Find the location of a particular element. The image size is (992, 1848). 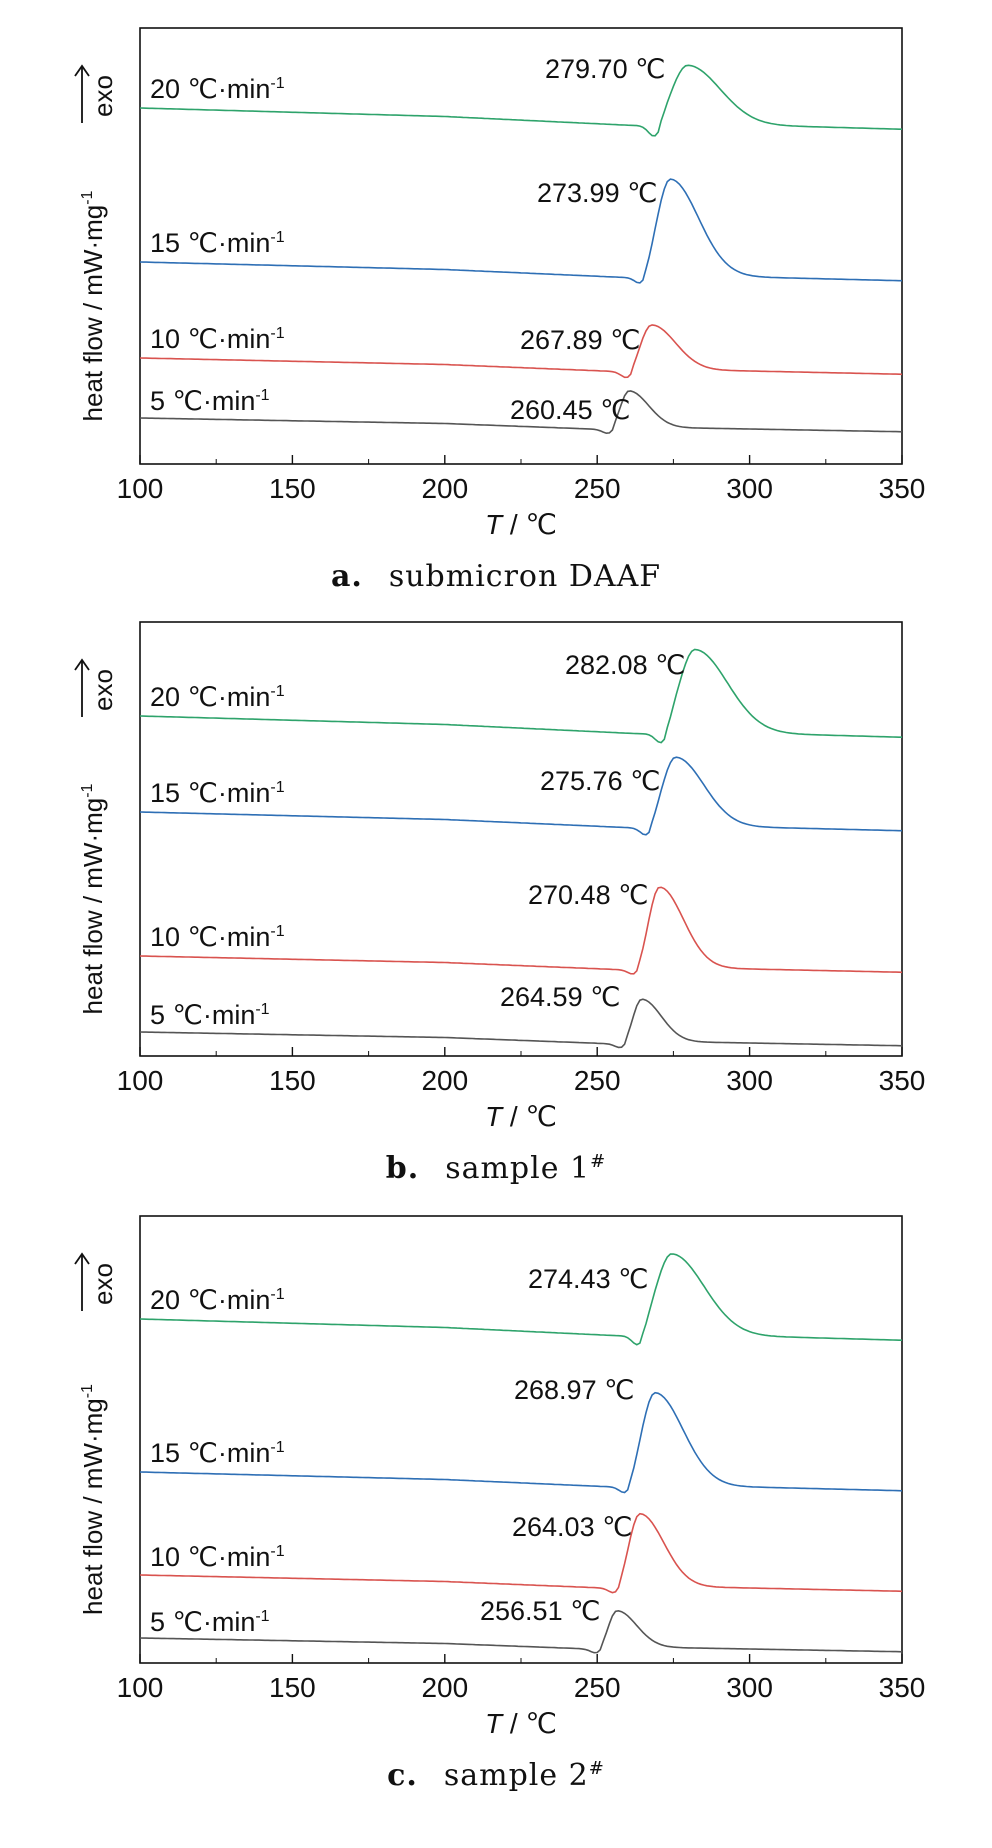

caption-text: submicron DAAF is located at coordinates (525, 576).